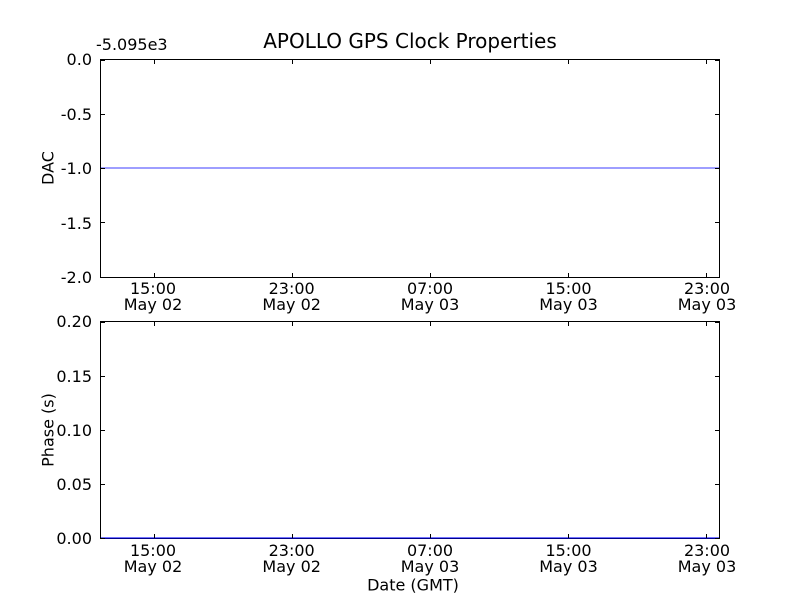 The image size is (800, 600). I want to click on y-axis-offset-text: -5.095e3, so click(132, 44).